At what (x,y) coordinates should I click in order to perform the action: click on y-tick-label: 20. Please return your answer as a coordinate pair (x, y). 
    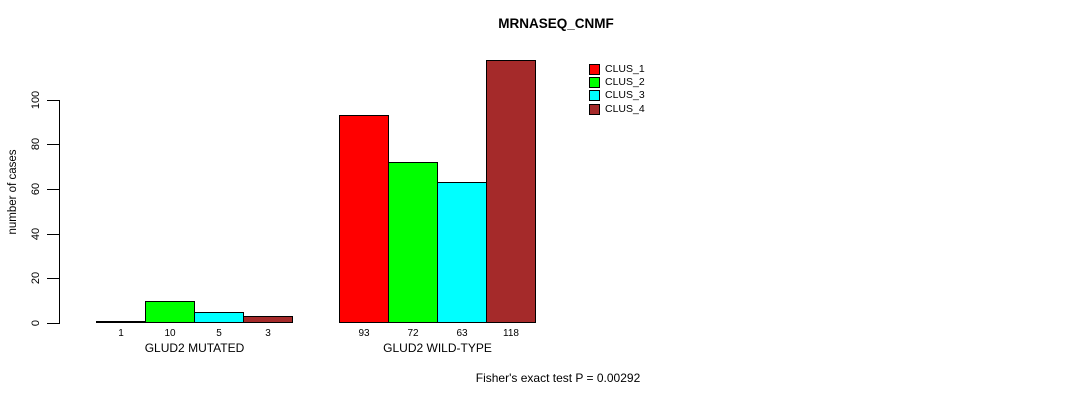
    Looking at the image, I should click on (36, 278).